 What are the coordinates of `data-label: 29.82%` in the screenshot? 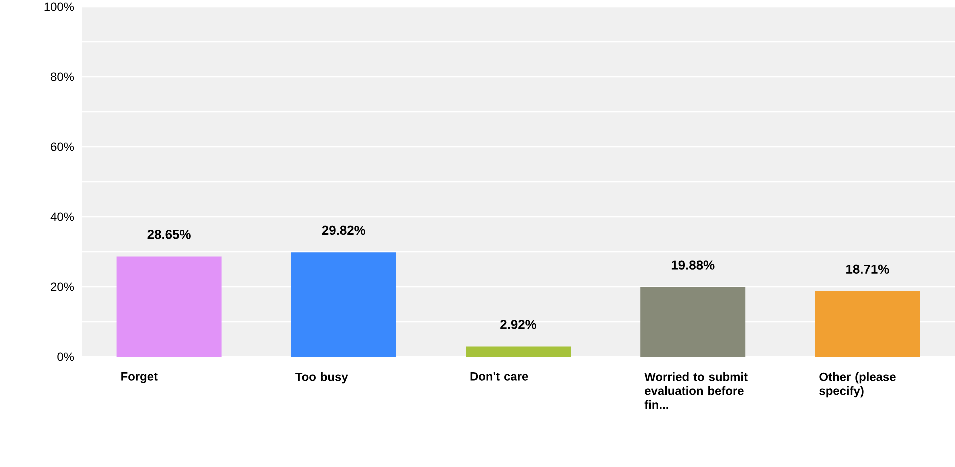 It's located at (344, 231).